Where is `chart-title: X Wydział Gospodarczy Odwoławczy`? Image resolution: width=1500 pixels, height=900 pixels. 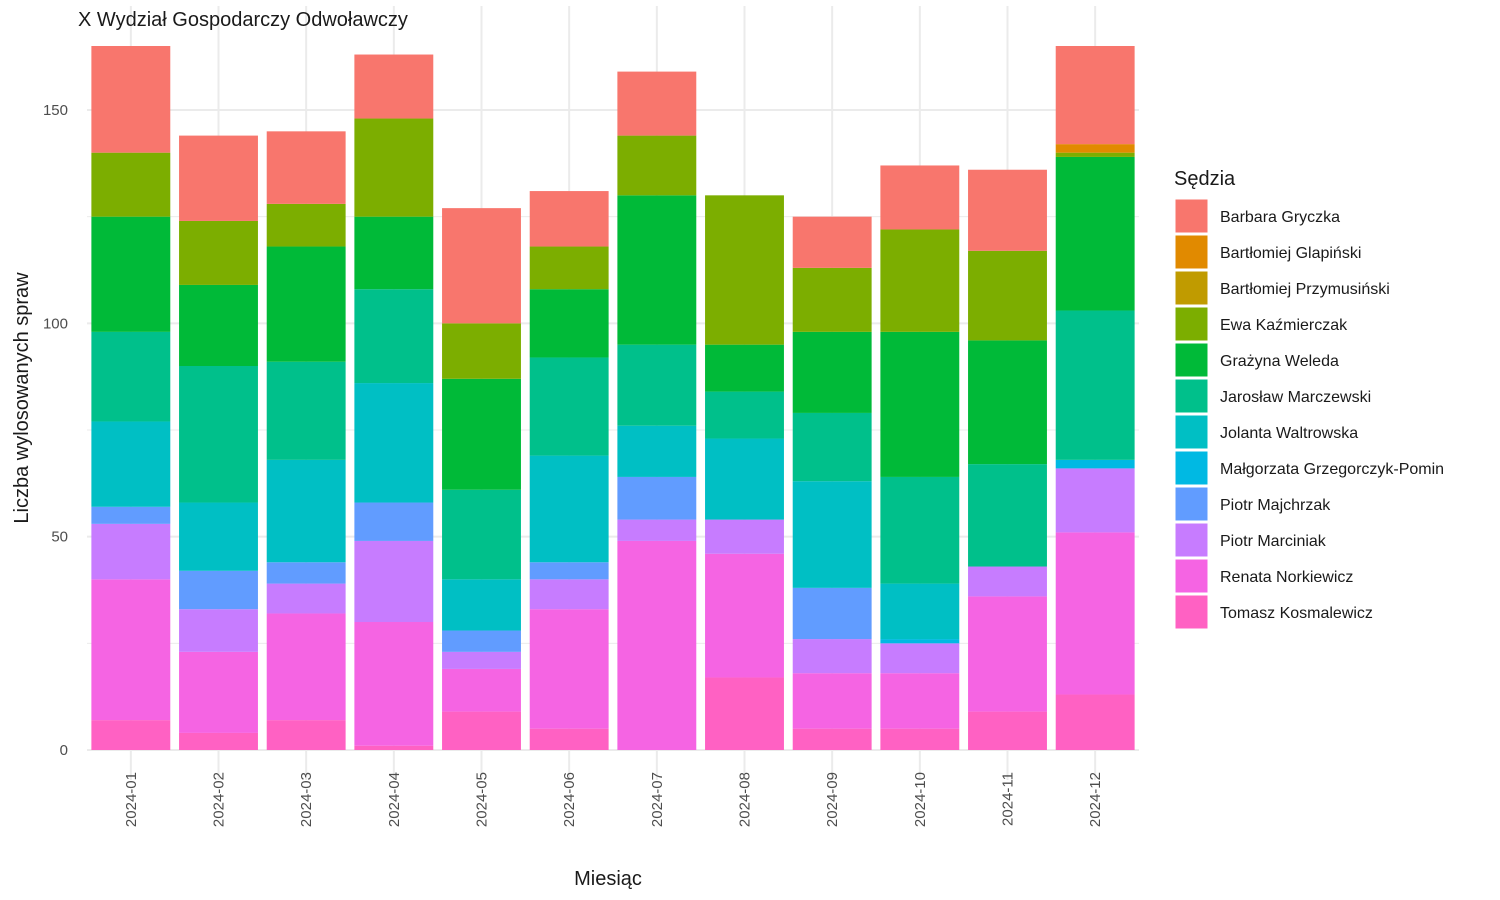 chart-title: X Wydział Gospodarczy Odwoławczy is located at coordinates (243, 20).